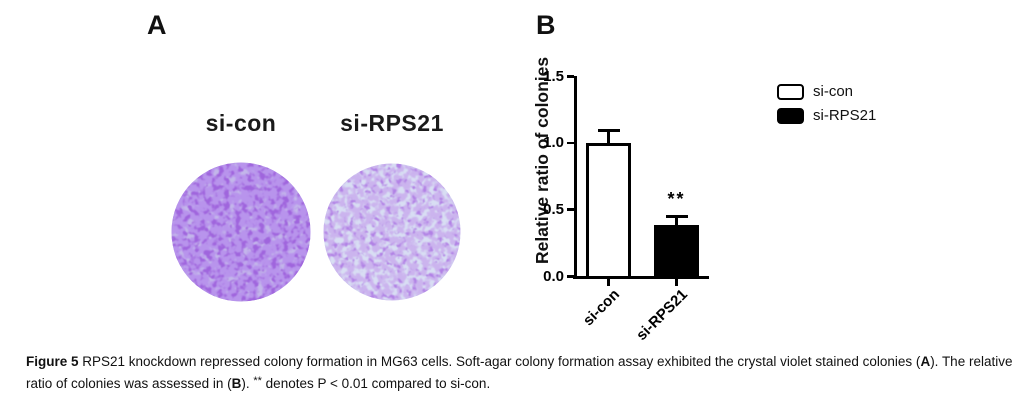 The image size is (1035, 407). Describe the element at coordinates (376, 383) in the screenshot. I see `caption-text: denotes P < 0.01 compared to si-con.` at that location.